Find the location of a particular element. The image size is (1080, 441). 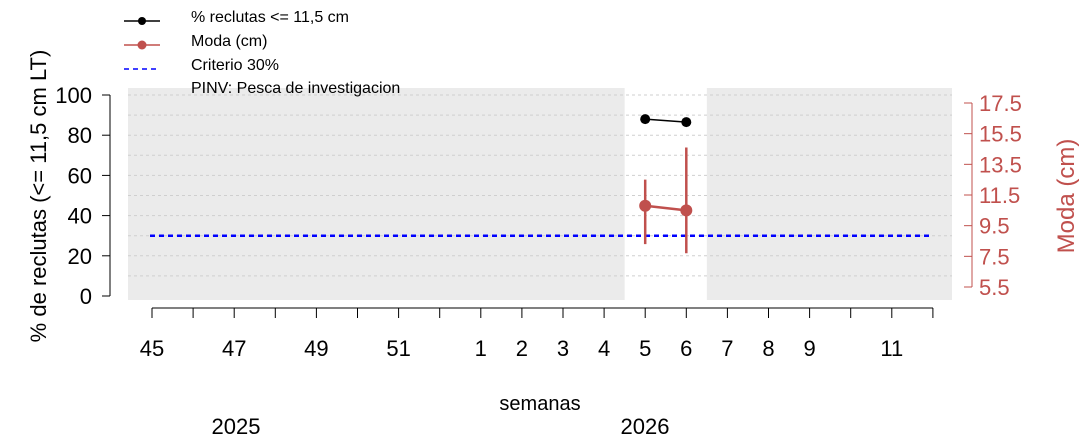

y-tick-label: 40 is located at coordinates (80, 216).